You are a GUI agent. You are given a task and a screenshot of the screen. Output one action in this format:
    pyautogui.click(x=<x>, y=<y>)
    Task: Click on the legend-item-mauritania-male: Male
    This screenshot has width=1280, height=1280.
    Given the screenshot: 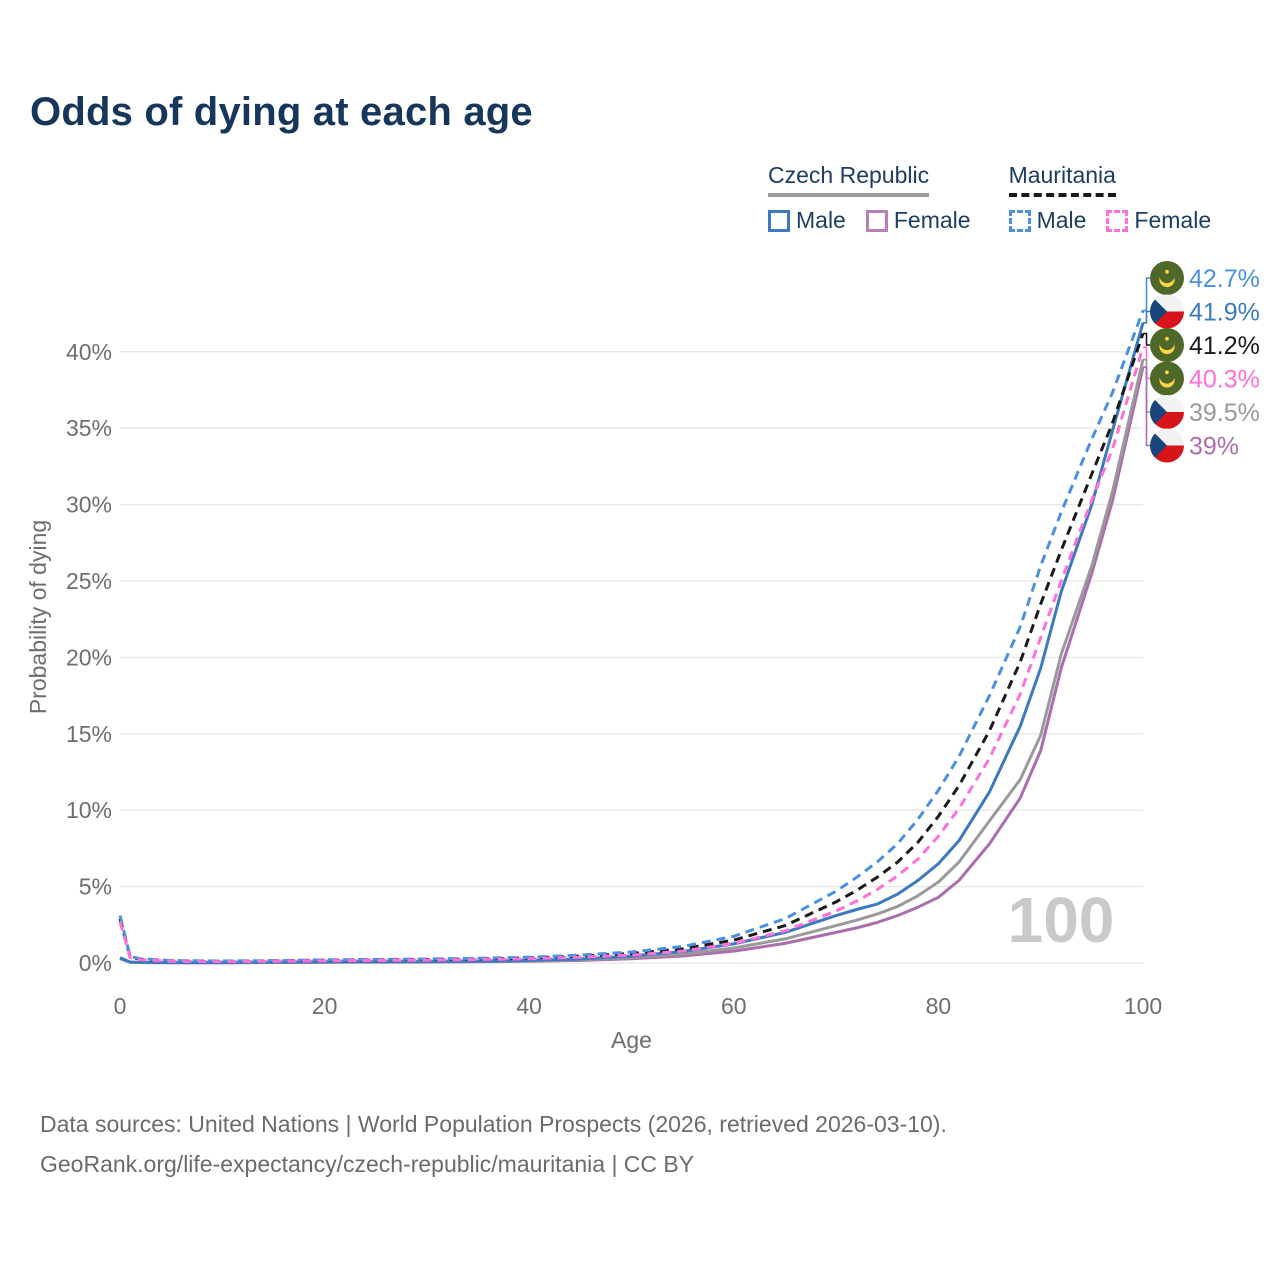 What is the action you would take?
    pyautogui.click(x=1047, y=220)
    